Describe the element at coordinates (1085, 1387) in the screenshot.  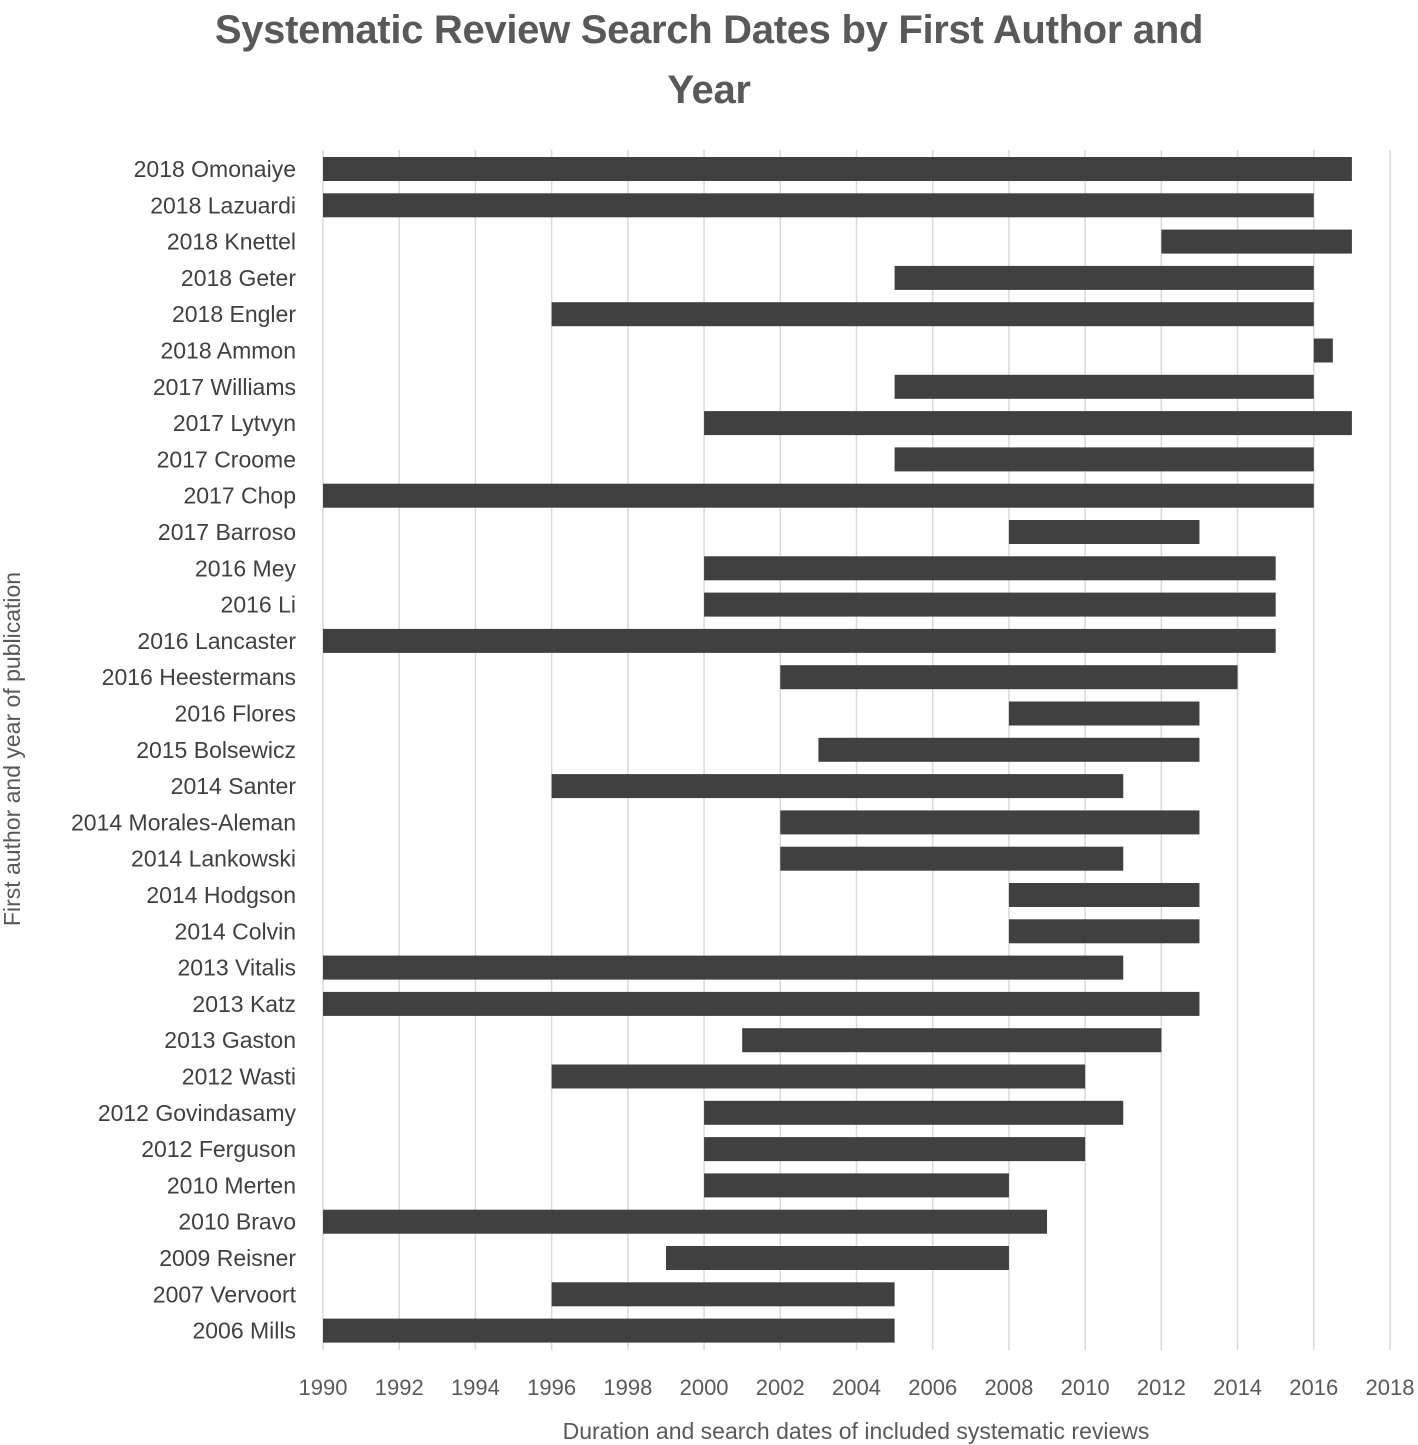
I see `x-tick-label: 2010` at that location.